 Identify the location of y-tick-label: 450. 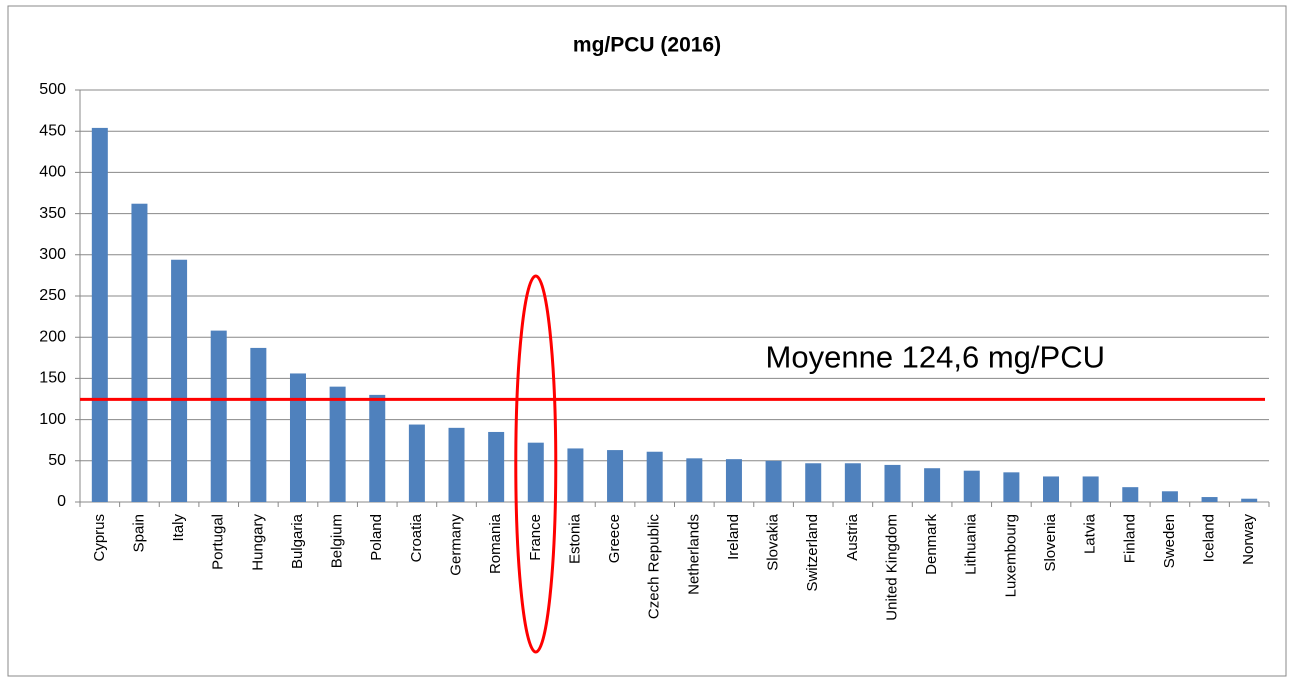
(52, 130).